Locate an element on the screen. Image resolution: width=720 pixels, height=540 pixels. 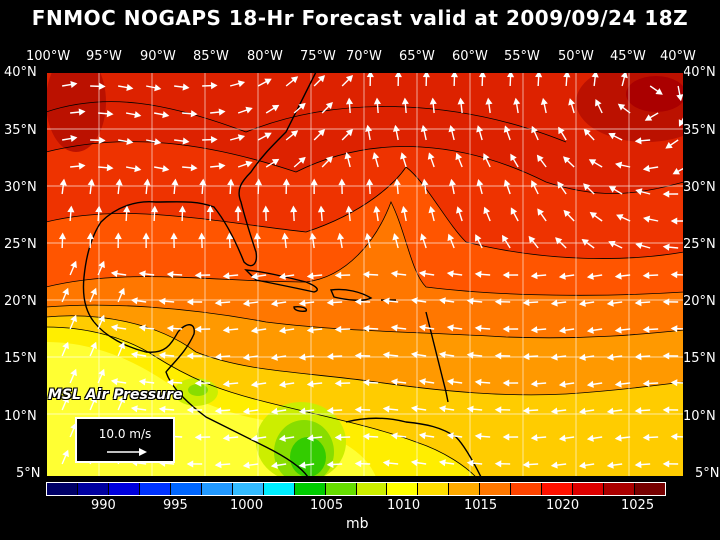
field-label: MSL Air Pressure is located at coordinates (115, 395).